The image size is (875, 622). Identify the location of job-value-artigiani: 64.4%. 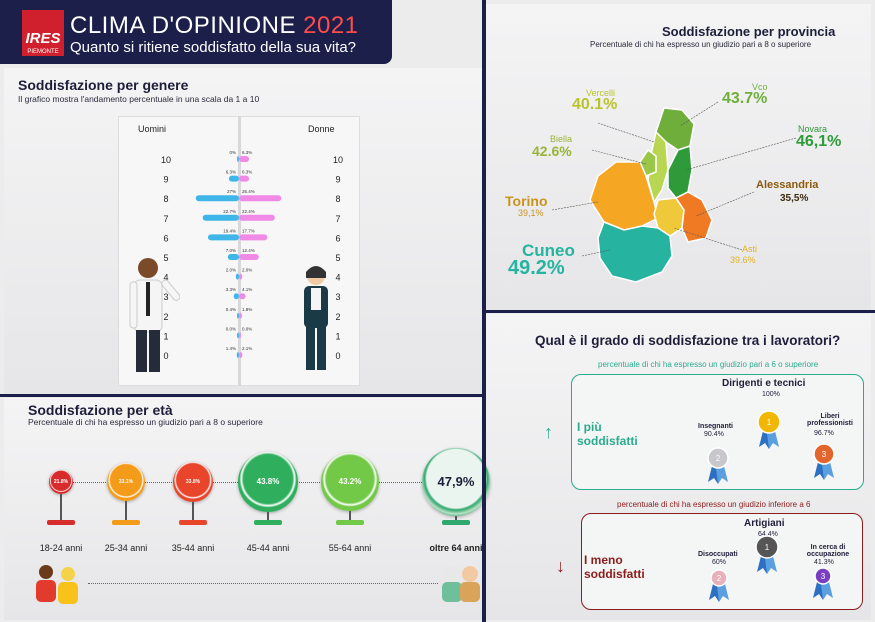
(768, 534).